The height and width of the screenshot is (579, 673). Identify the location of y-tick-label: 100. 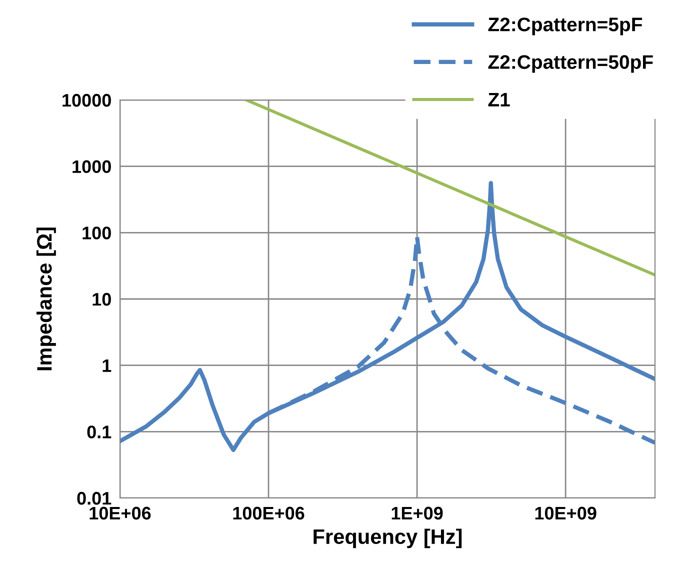
(96, 233).